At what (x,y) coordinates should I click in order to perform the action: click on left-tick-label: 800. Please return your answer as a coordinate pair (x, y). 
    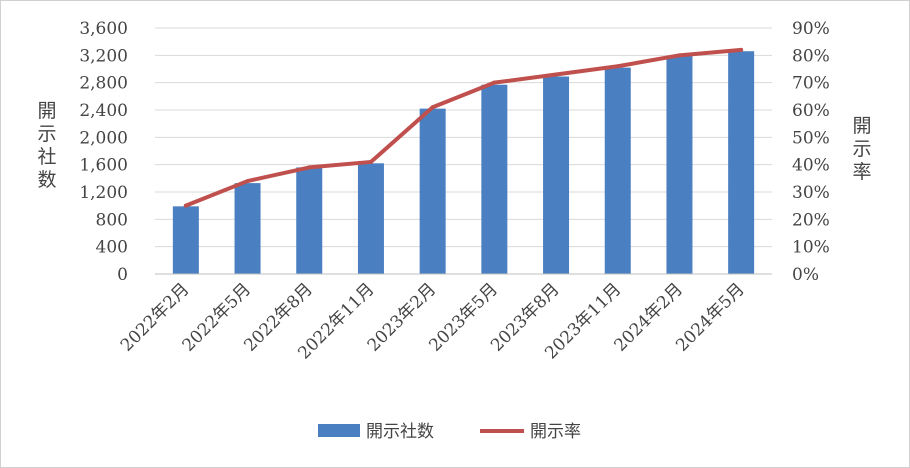
    Looking at the image, I should click on (112, 220).